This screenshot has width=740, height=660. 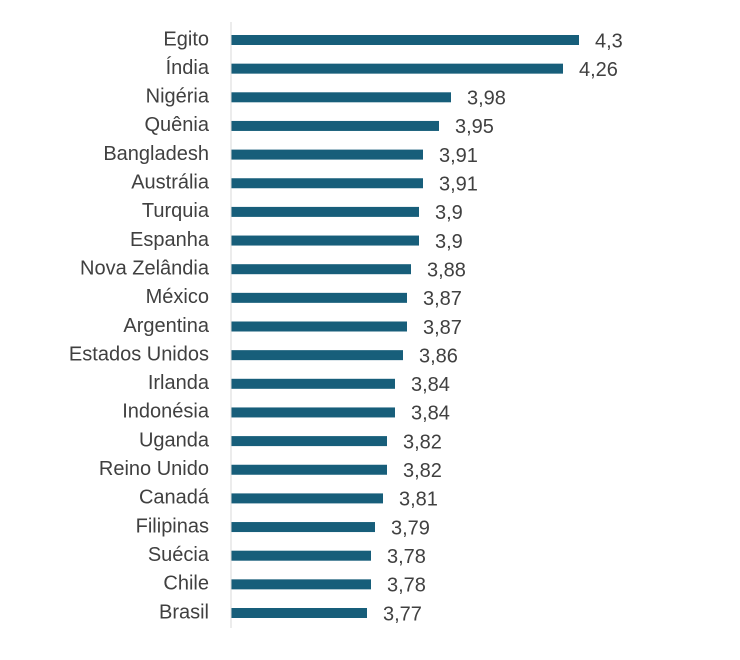 What do you see at coordinates (166, 412) in the screenshot?
I see `category-tick-label: Indonésia` at bounding box center [166, 412].